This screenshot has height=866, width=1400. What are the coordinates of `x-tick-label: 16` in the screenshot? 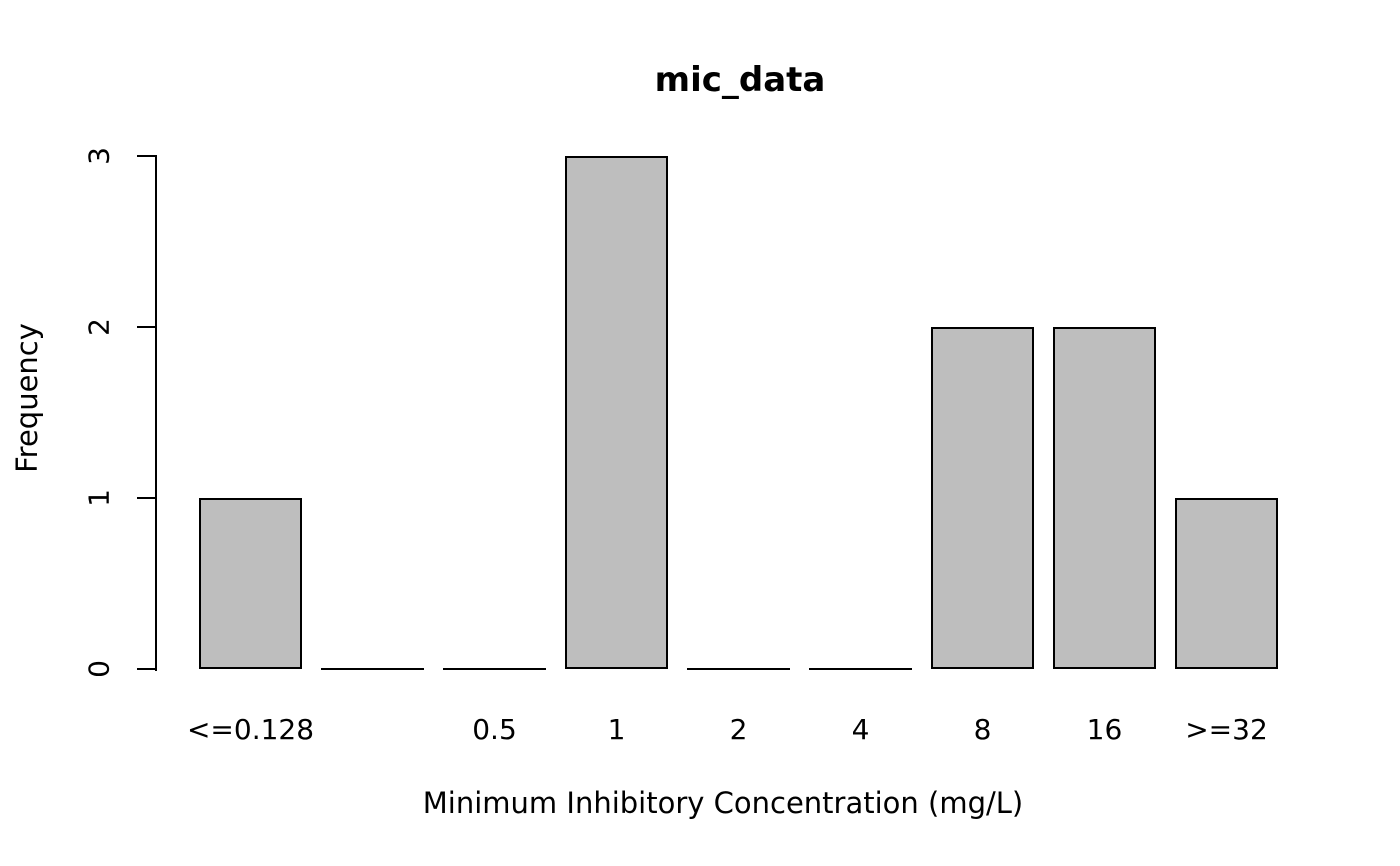 It's located at (1104, 729).